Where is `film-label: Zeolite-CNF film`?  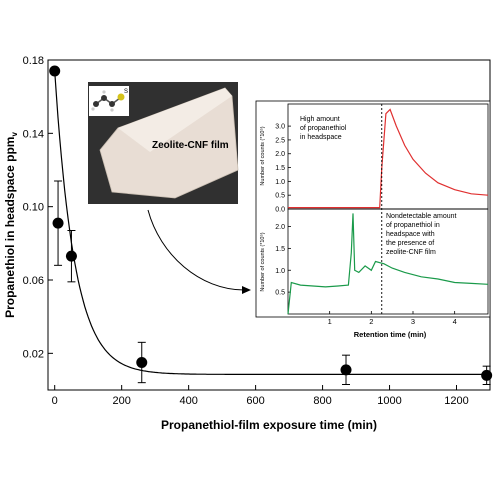
film-label: Zeolite-CNF film is located at coordinates (190, 145).